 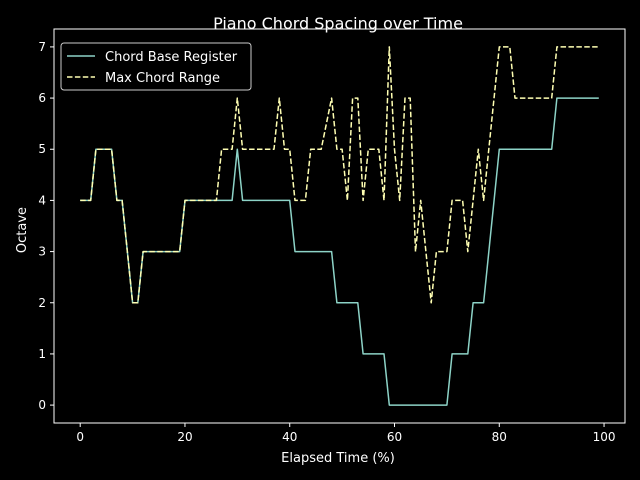 I want to click on x-axis-ticks: 0 20 40 60 80 100, so click(x=345, y=433).